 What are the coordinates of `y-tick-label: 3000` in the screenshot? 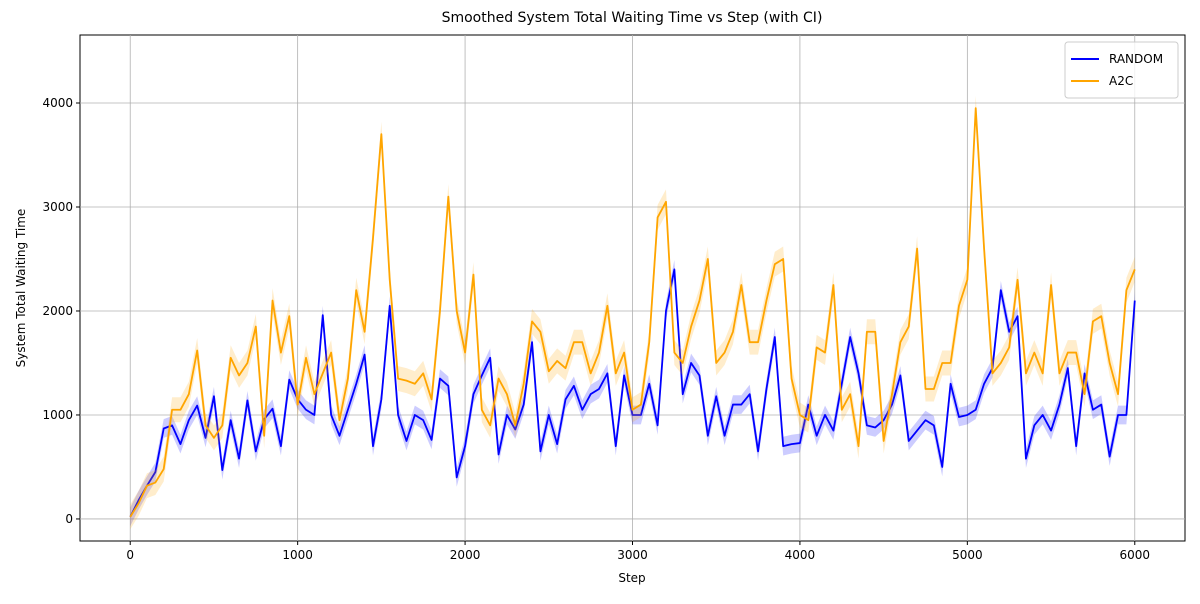 It's located at (57, 207).